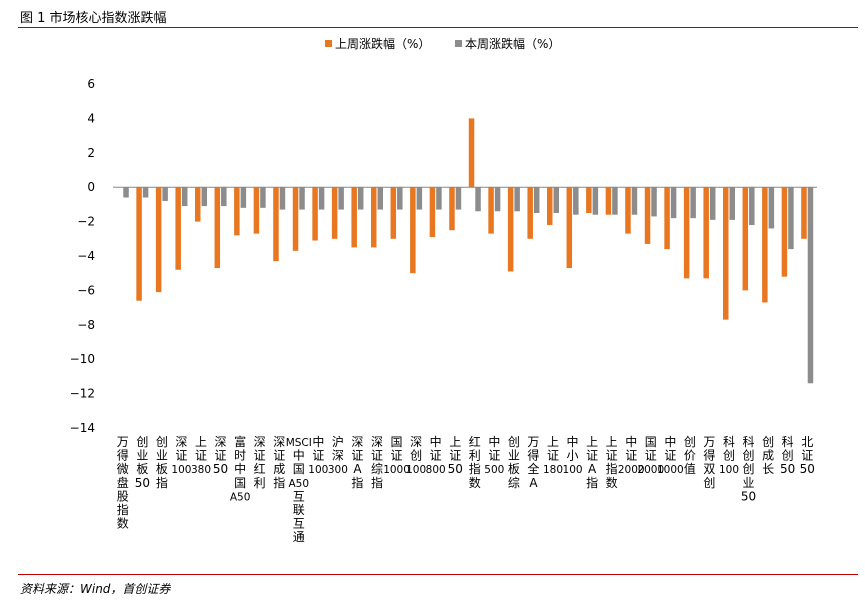 The width and height of the screenshot is (865, 603). I want to click on category-label: 上证 50, so click(455, 455).